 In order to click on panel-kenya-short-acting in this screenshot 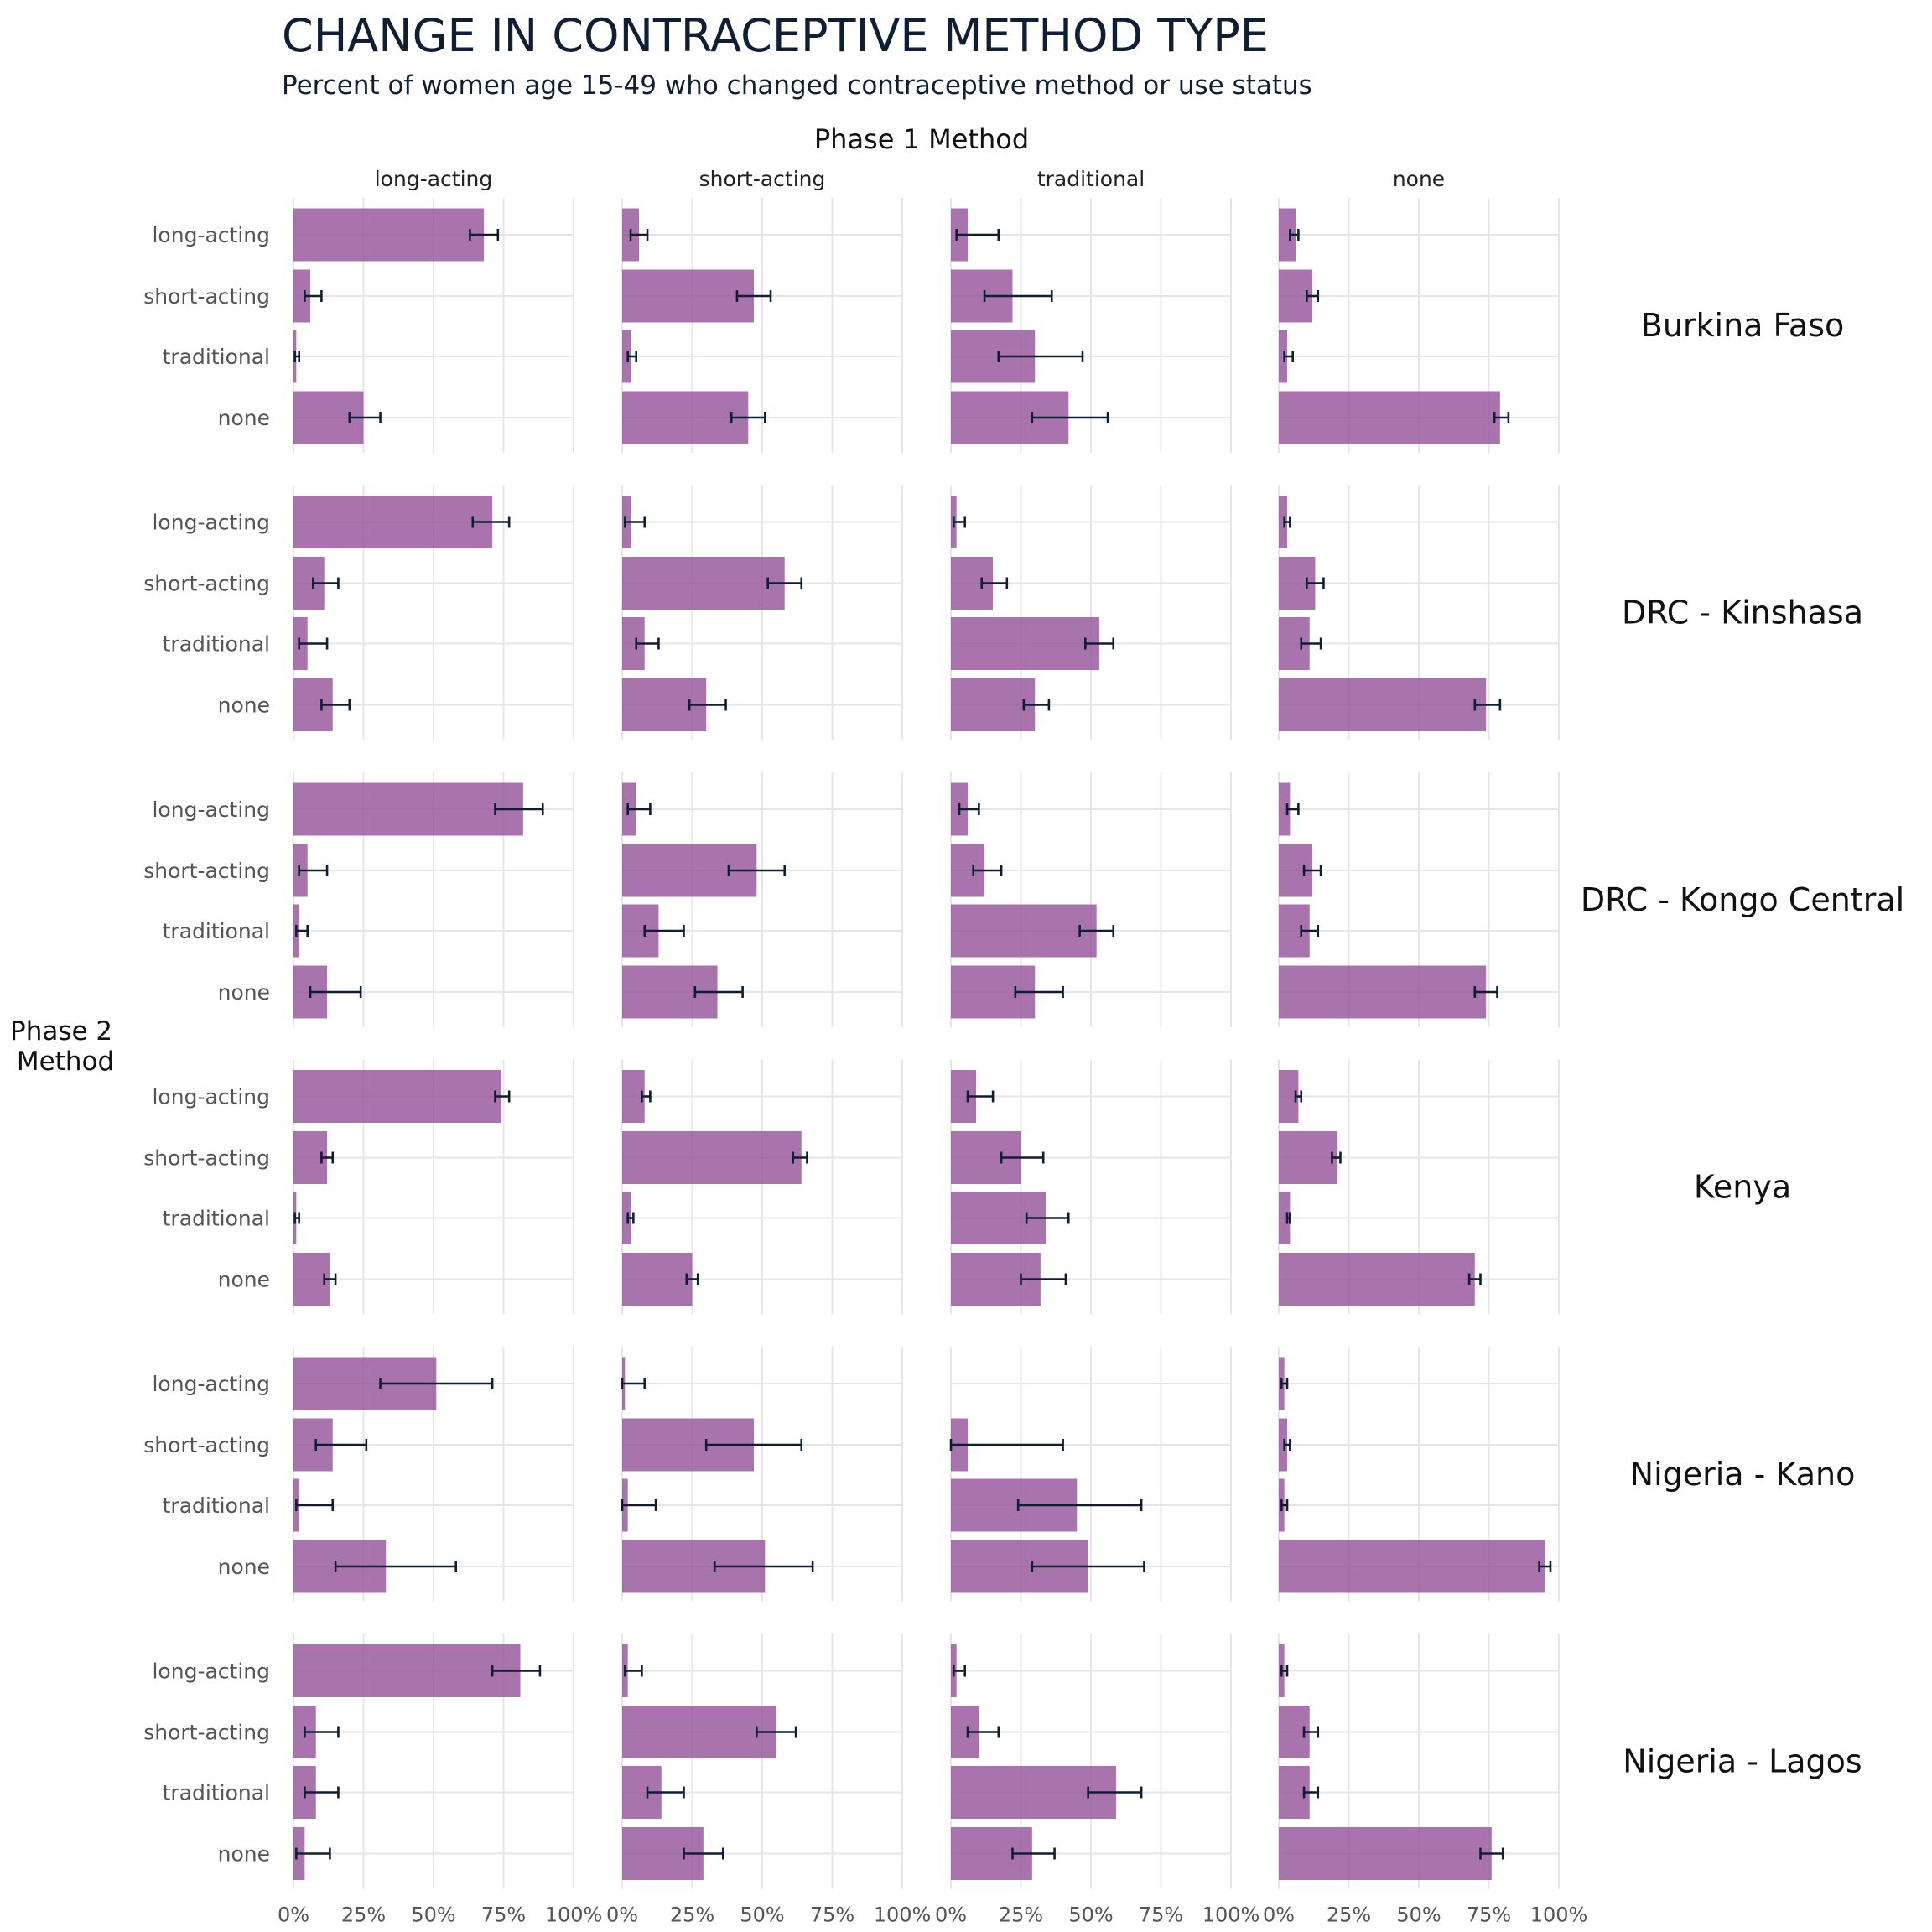, I will do `click(762, 1187)`.